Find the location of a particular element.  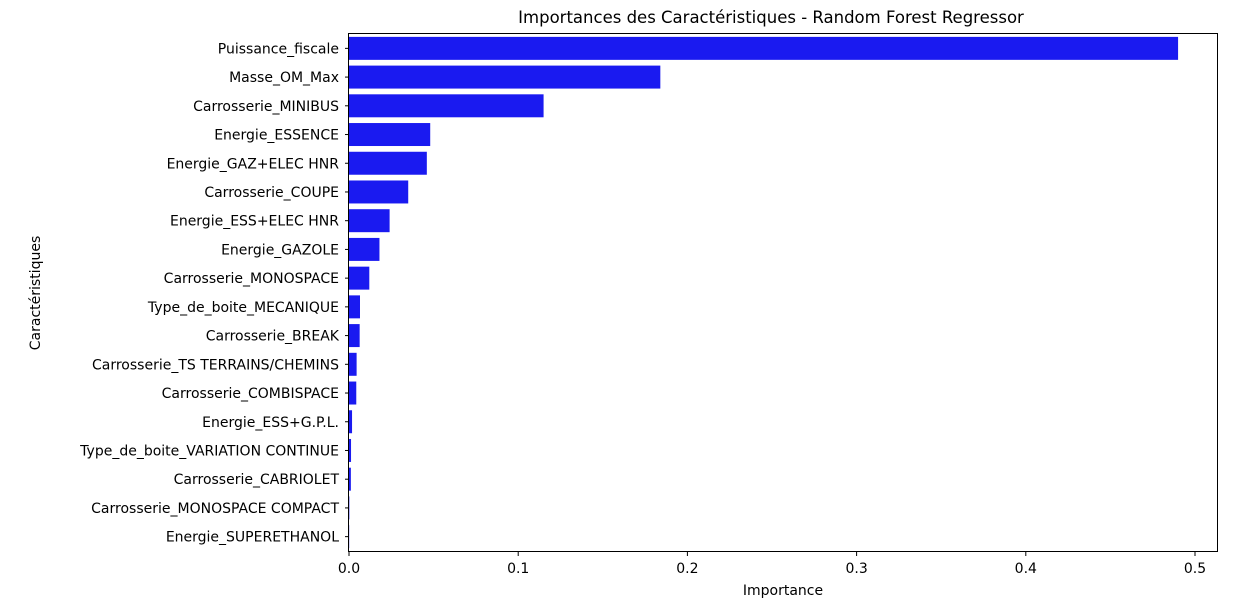

x-tick-label: 0.2 is located at coordinates (687, 569).